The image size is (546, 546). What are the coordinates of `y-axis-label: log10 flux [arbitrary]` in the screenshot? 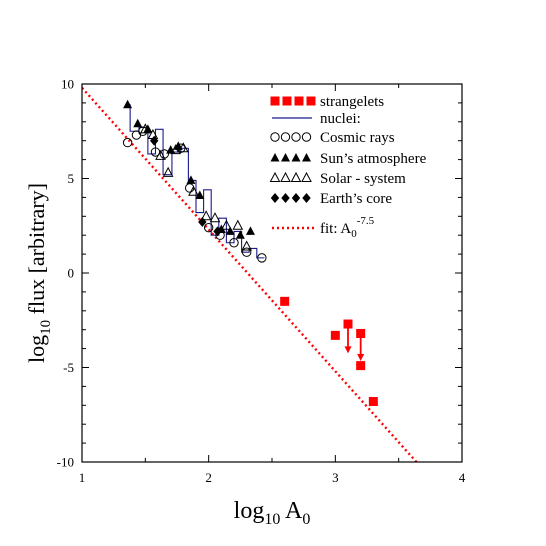 It's located at (39, 273).